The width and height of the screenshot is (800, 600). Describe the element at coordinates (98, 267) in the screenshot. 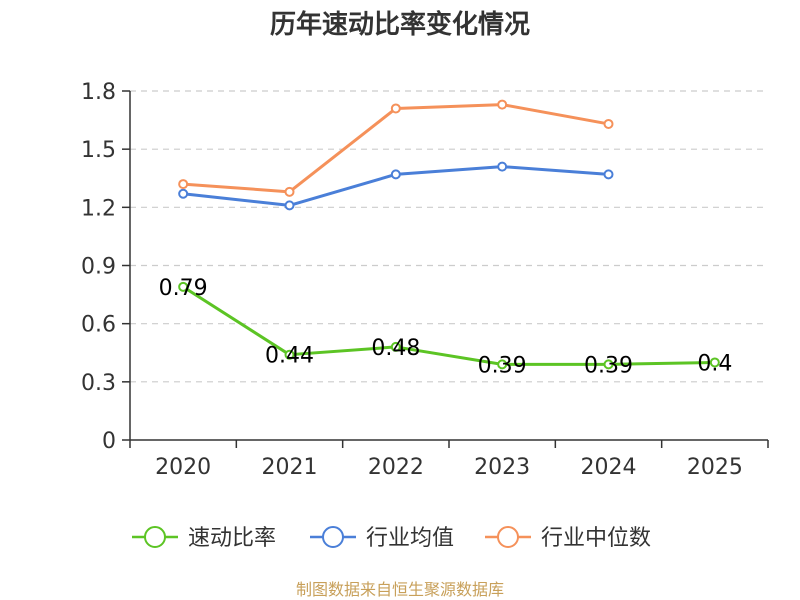

I see `y-tick-label: 0.9` at that location.